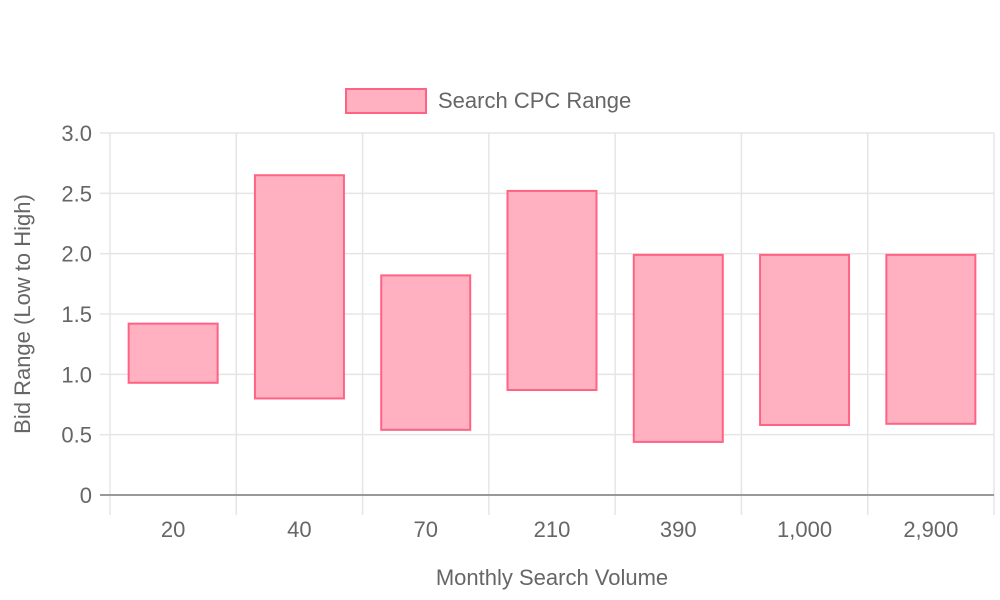 This screenshot has height=600, width=1000. I want to click on y-tick-label: 0.5, so click(76, 435).